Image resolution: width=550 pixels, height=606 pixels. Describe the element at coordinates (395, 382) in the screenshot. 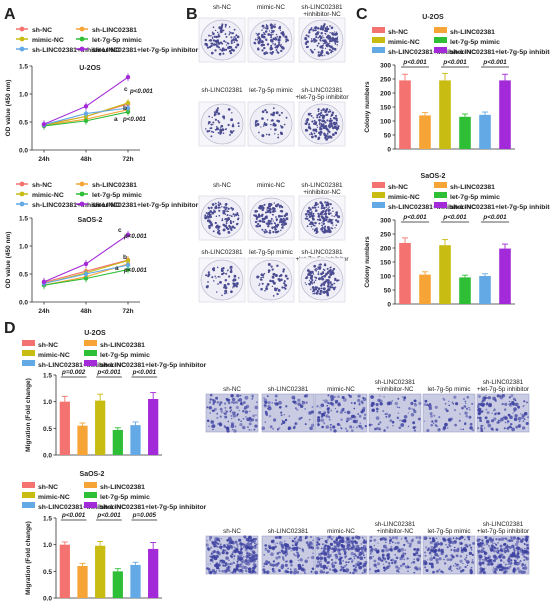

I see `migration-label-u2os: sh-LINC02381` at that location.